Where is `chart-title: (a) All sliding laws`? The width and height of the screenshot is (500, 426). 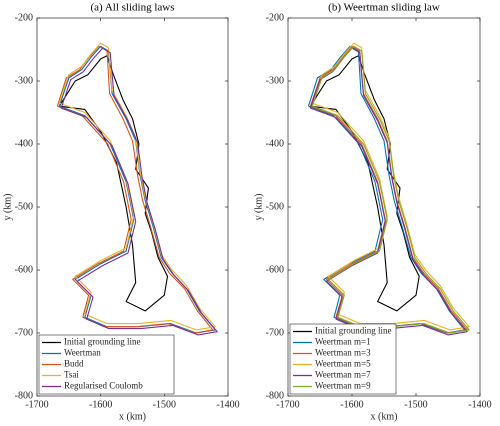
chart-title: (a) All sliding laws is located at coordinates (132, 8).